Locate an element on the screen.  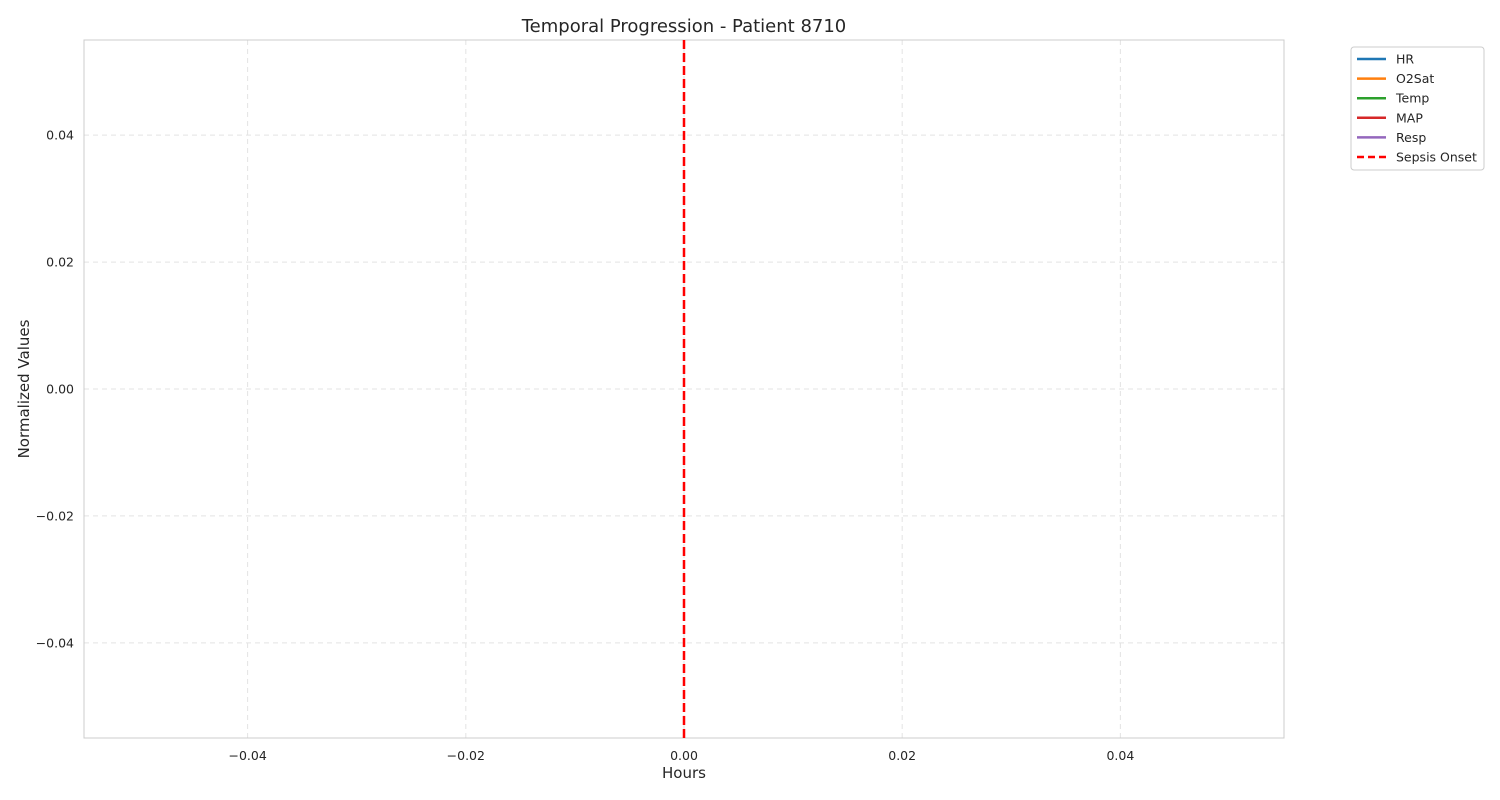
legend-label: O2Sat is located at coordinates (1415, 78).